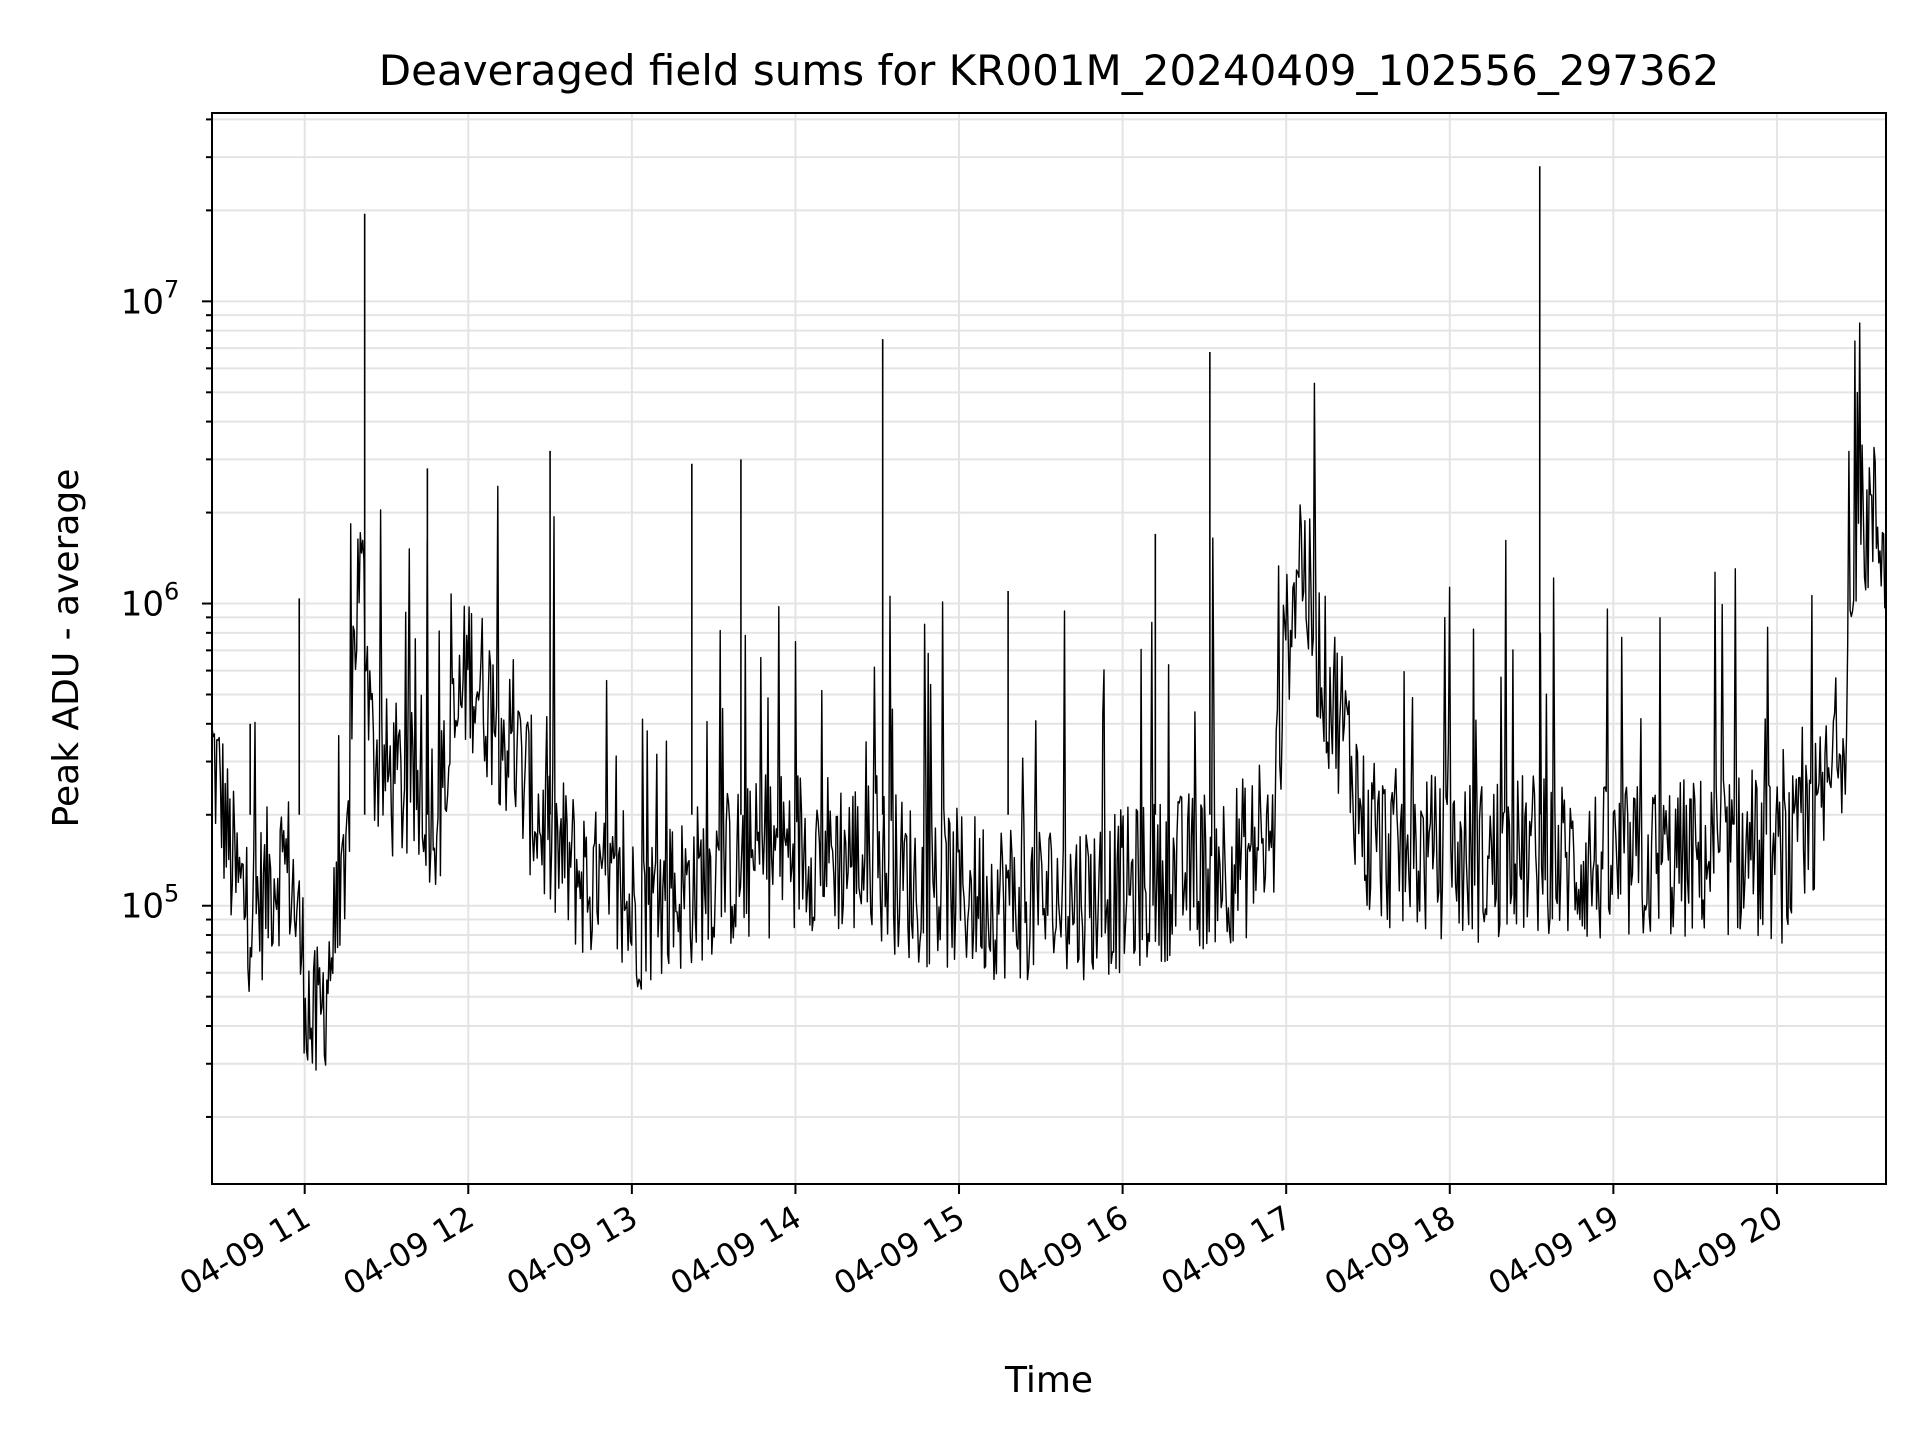 Image resolution: width=1920 pixels, height=1445 pixels. What do you see at coordinates (1048, 1380) in the screenshot?
I see `x-axis-label: Time` at bounding box center [1048, 1380].